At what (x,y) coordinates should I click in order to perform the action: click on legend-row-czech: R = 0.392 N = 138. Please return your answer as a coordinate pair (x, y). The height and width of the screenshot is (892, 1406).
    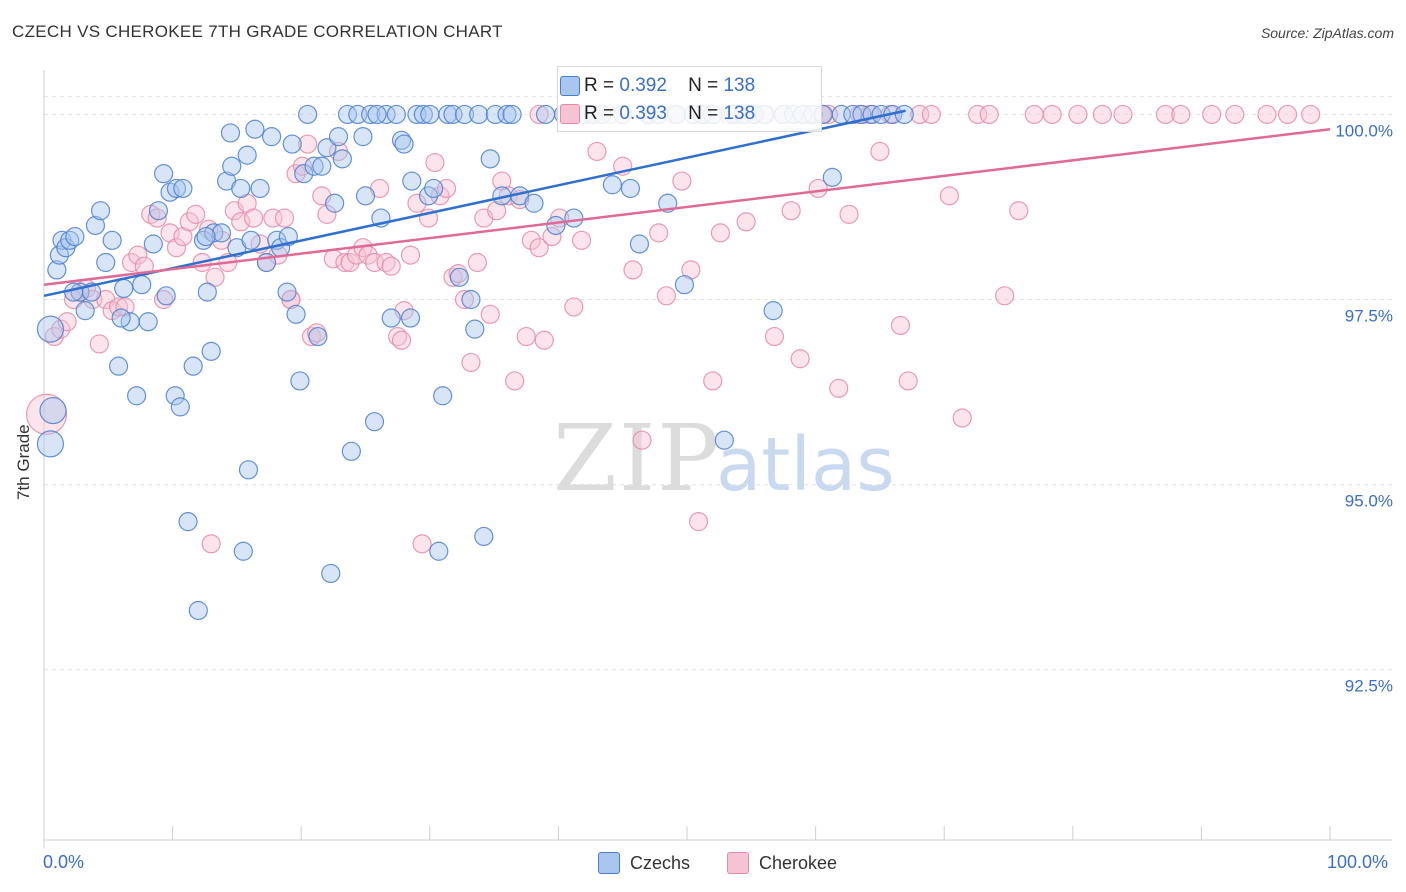
    Looking at the image, I should click on (658, 86).